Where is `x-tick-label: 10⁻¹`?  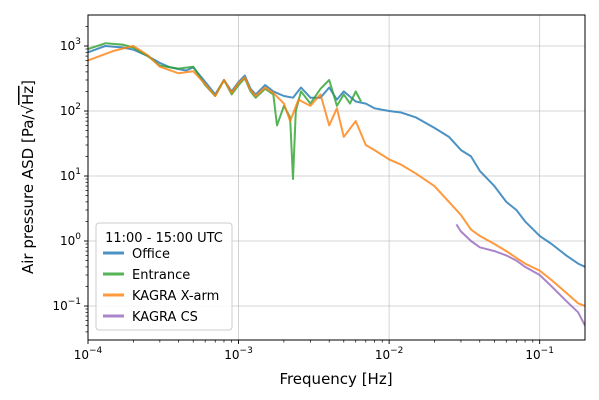
x-tick-label: 10⁻¹ is located at coordinates (539, 354).